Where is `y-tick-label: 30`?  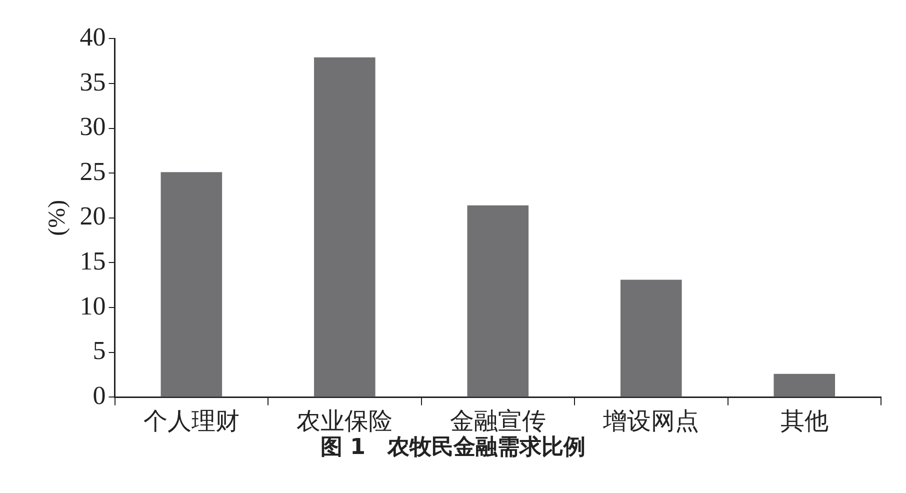
y-tick-label: 30 is located at coordinates (93, 127).